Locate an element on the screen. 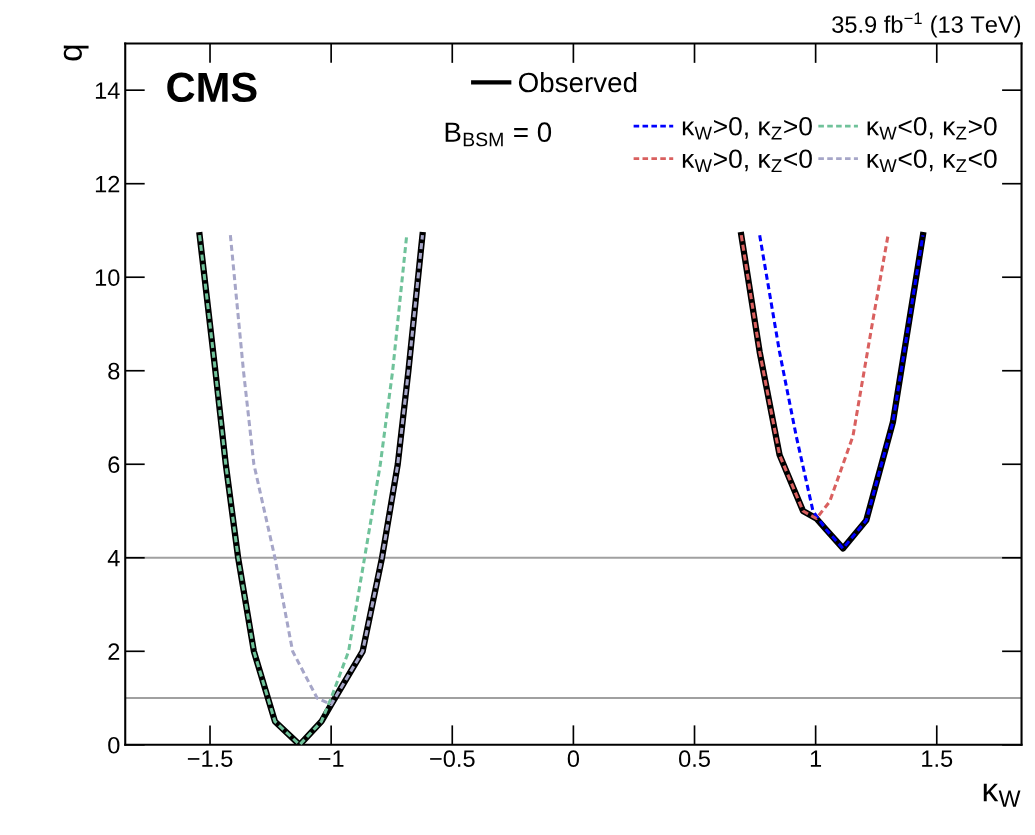 This screenshot has width=1035, height=835. x-tick-label: 0 is located at coordinates (573, 759).